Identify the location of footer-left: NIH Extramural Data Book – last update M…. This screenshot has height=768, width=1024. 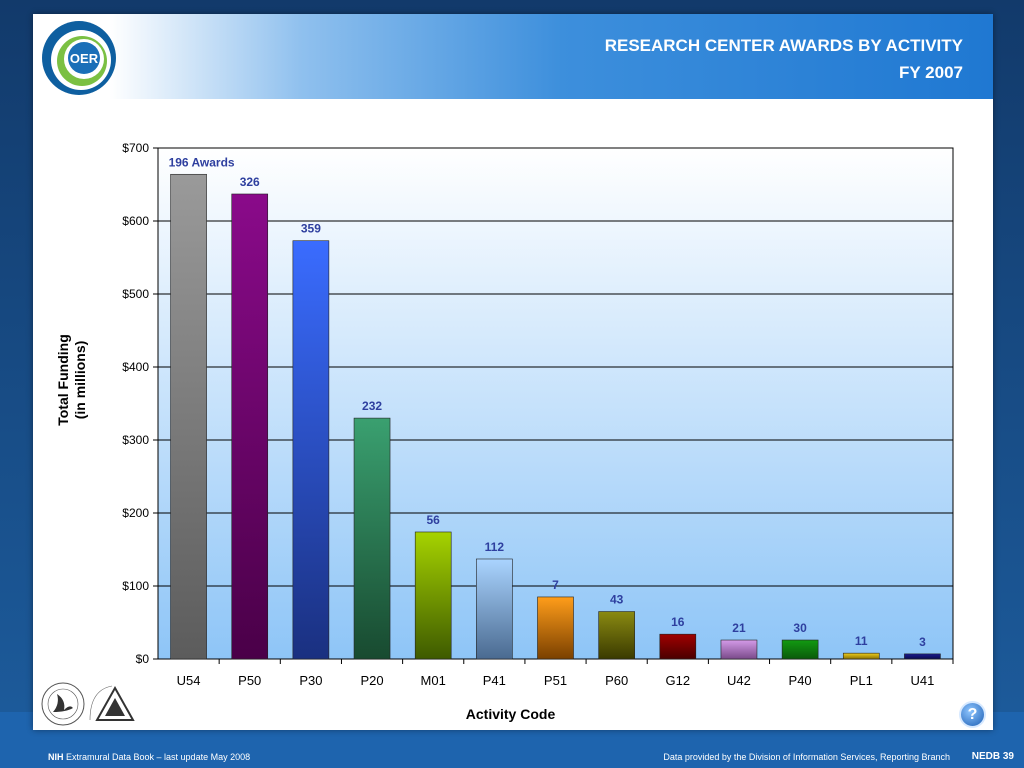
(149, 757).